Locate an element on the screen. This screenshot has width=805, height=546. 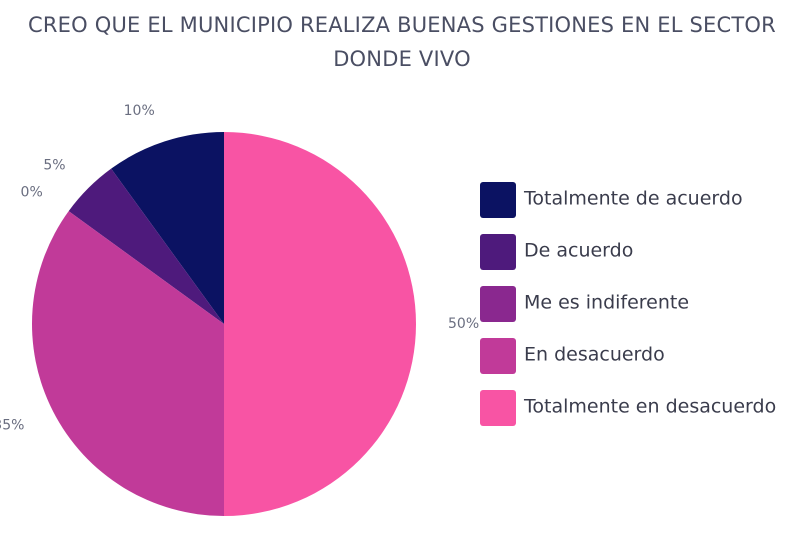
value-label: 50% is located at coordinates (463, 324).